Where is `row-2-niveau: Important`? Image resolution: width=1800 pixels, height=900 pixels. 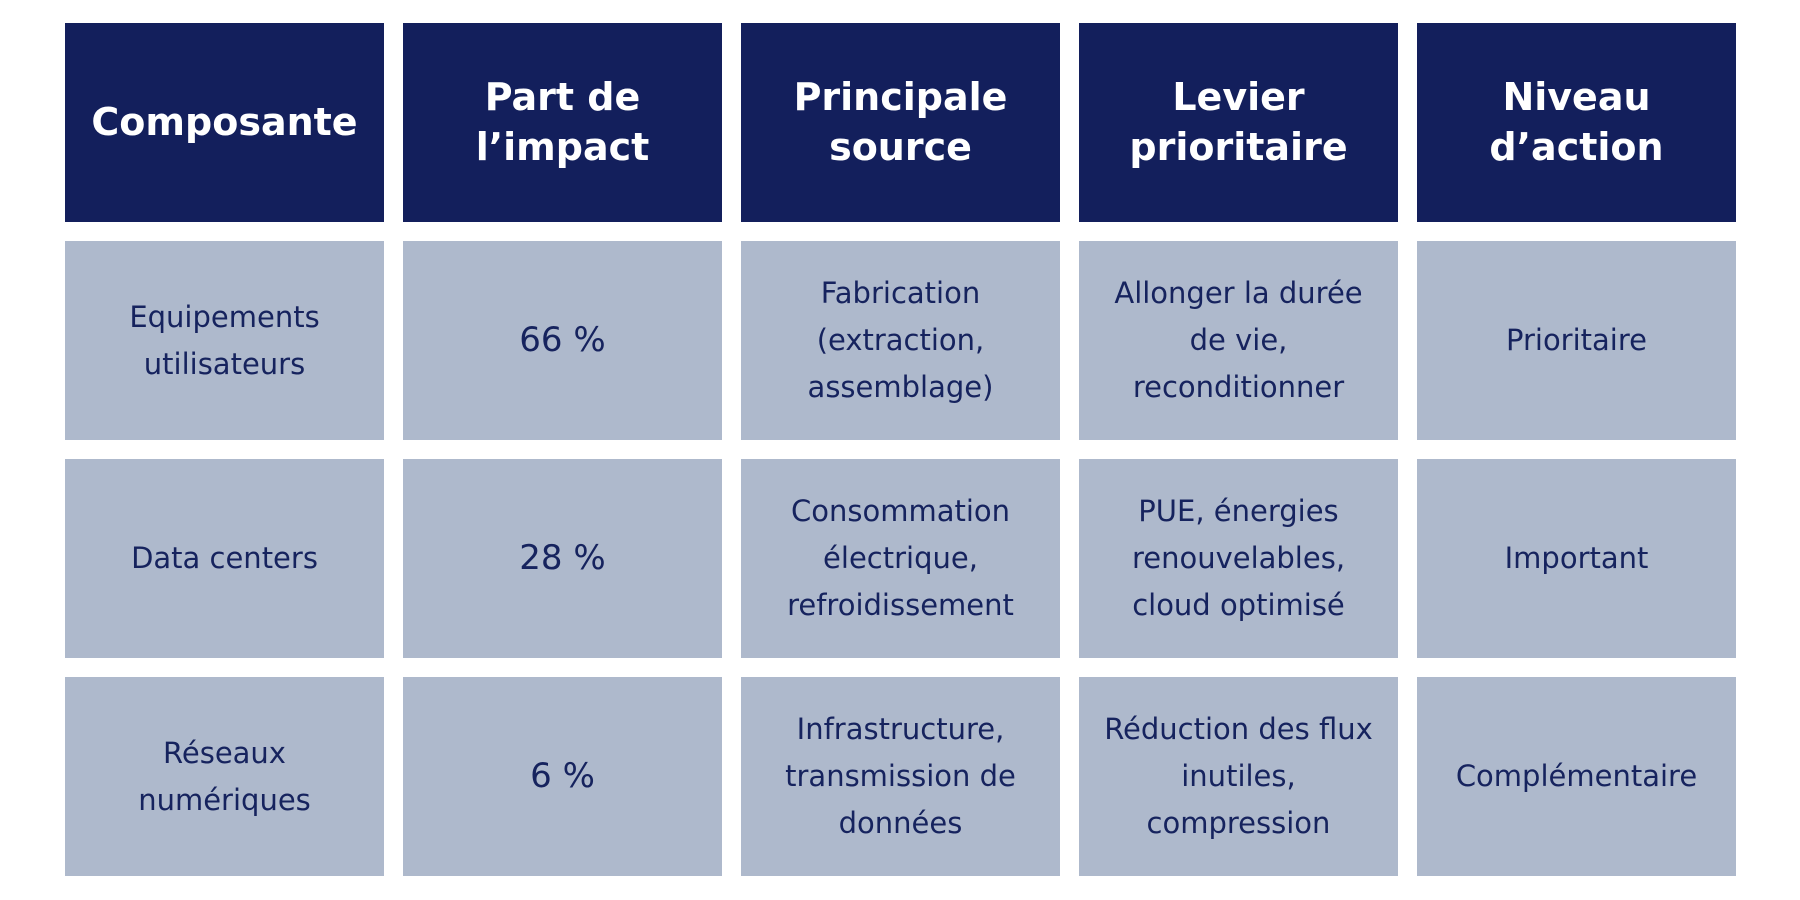
row-2-niveau: Important is located at coordinates (1576, 558).